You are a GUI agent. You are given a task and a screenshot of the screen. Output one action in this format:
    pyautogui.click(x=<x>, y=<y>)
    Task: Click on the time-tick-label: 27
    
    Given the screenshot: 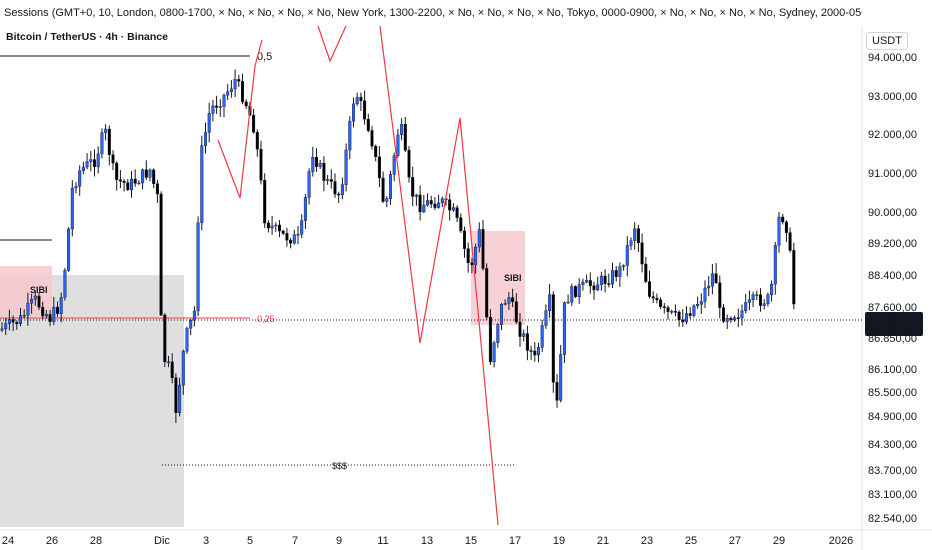 What is the action you would take?
    pyautogui.click(x=735, y=541)
    